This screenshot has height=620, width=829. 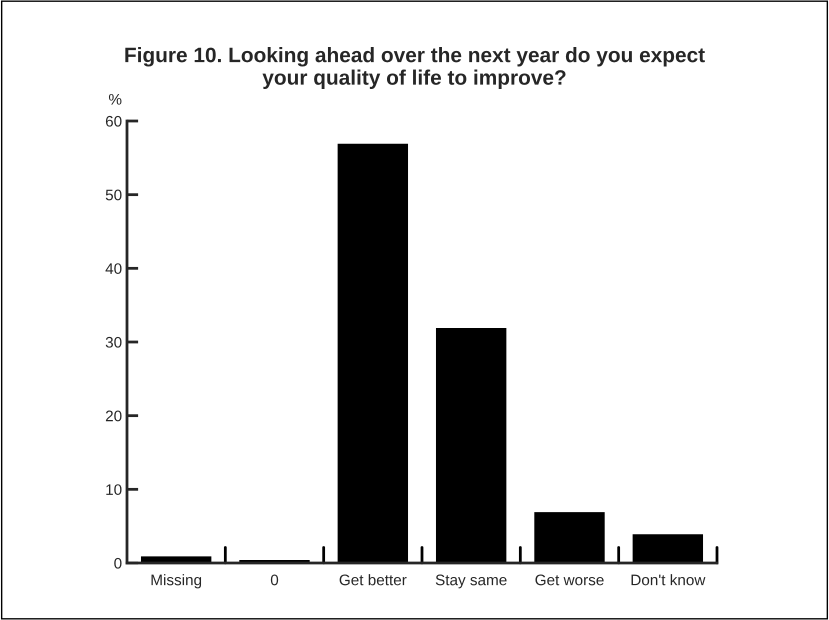 What do you see at coordinates (114, 268) in the screenshot?
I see `y-tick-label: 40` at bounding box center [114, 268].